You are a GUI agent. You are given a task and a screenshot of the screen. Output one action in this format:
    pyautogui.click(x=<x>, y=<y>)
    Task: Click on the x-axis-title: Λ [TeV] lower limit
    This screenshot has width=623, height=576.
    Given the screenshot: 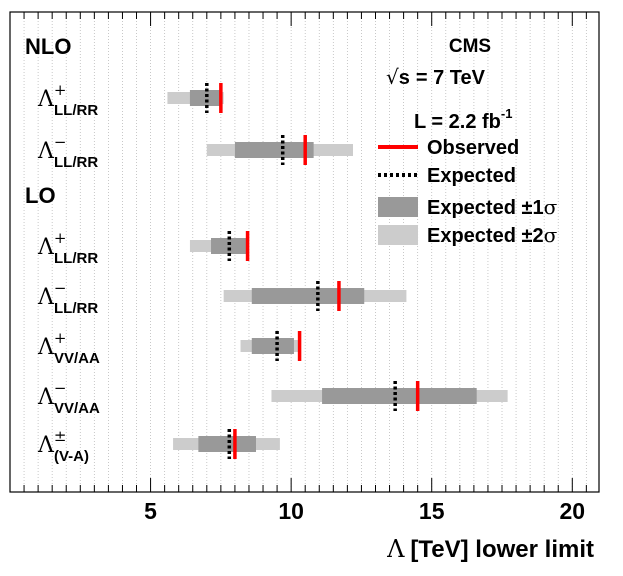 What is the action you would take?
    pyautogui.click(x=490, y=549)
    